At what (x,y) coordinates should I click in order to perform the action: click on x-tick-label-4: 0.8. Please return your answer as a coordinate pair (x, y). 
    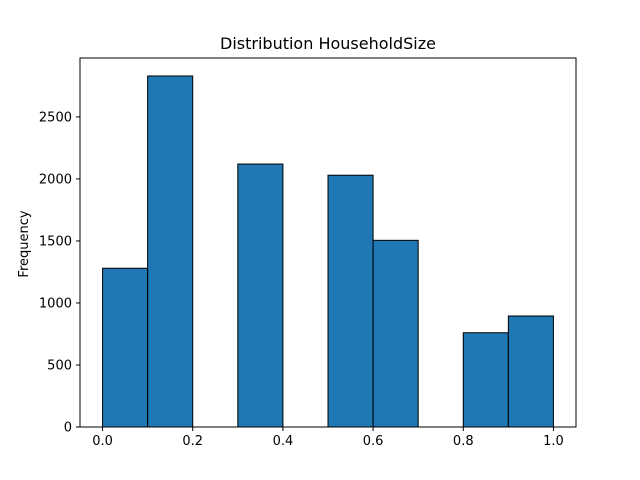
    Looking at the image, I should click on (463, 441).